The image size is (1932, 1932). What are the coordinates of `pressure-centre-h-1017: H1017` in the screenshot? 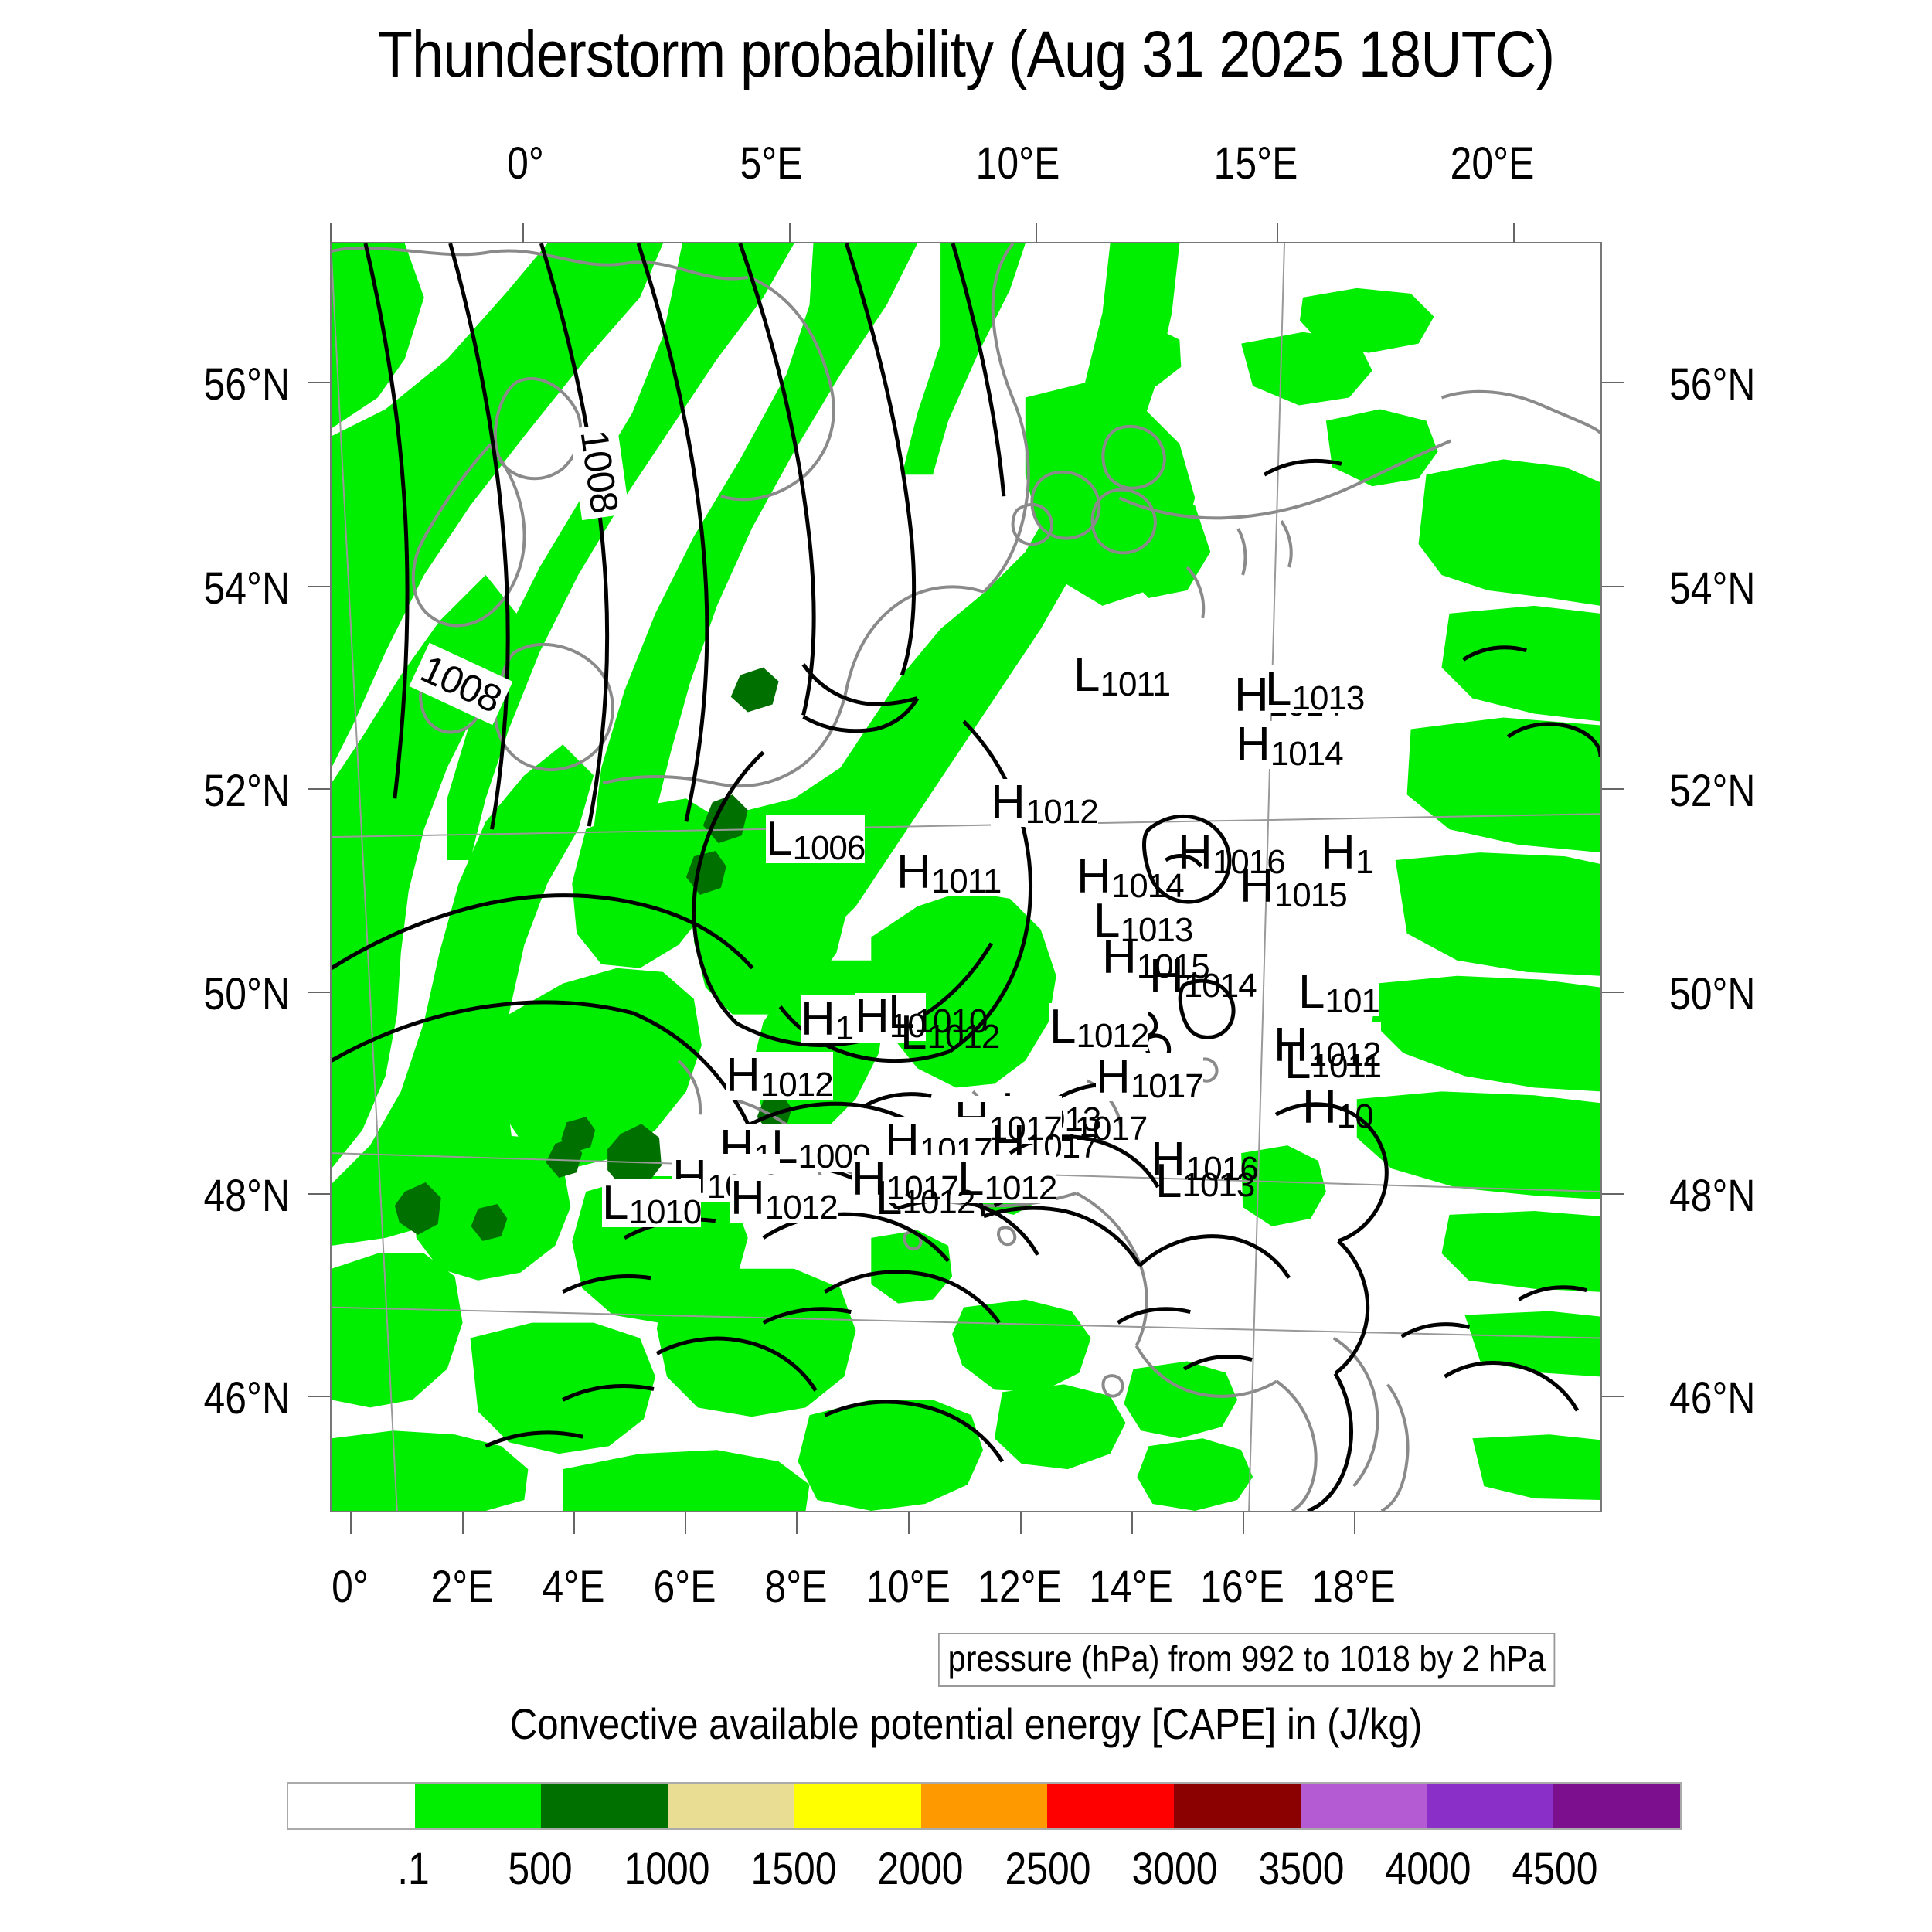 It's located at (906, 1179).